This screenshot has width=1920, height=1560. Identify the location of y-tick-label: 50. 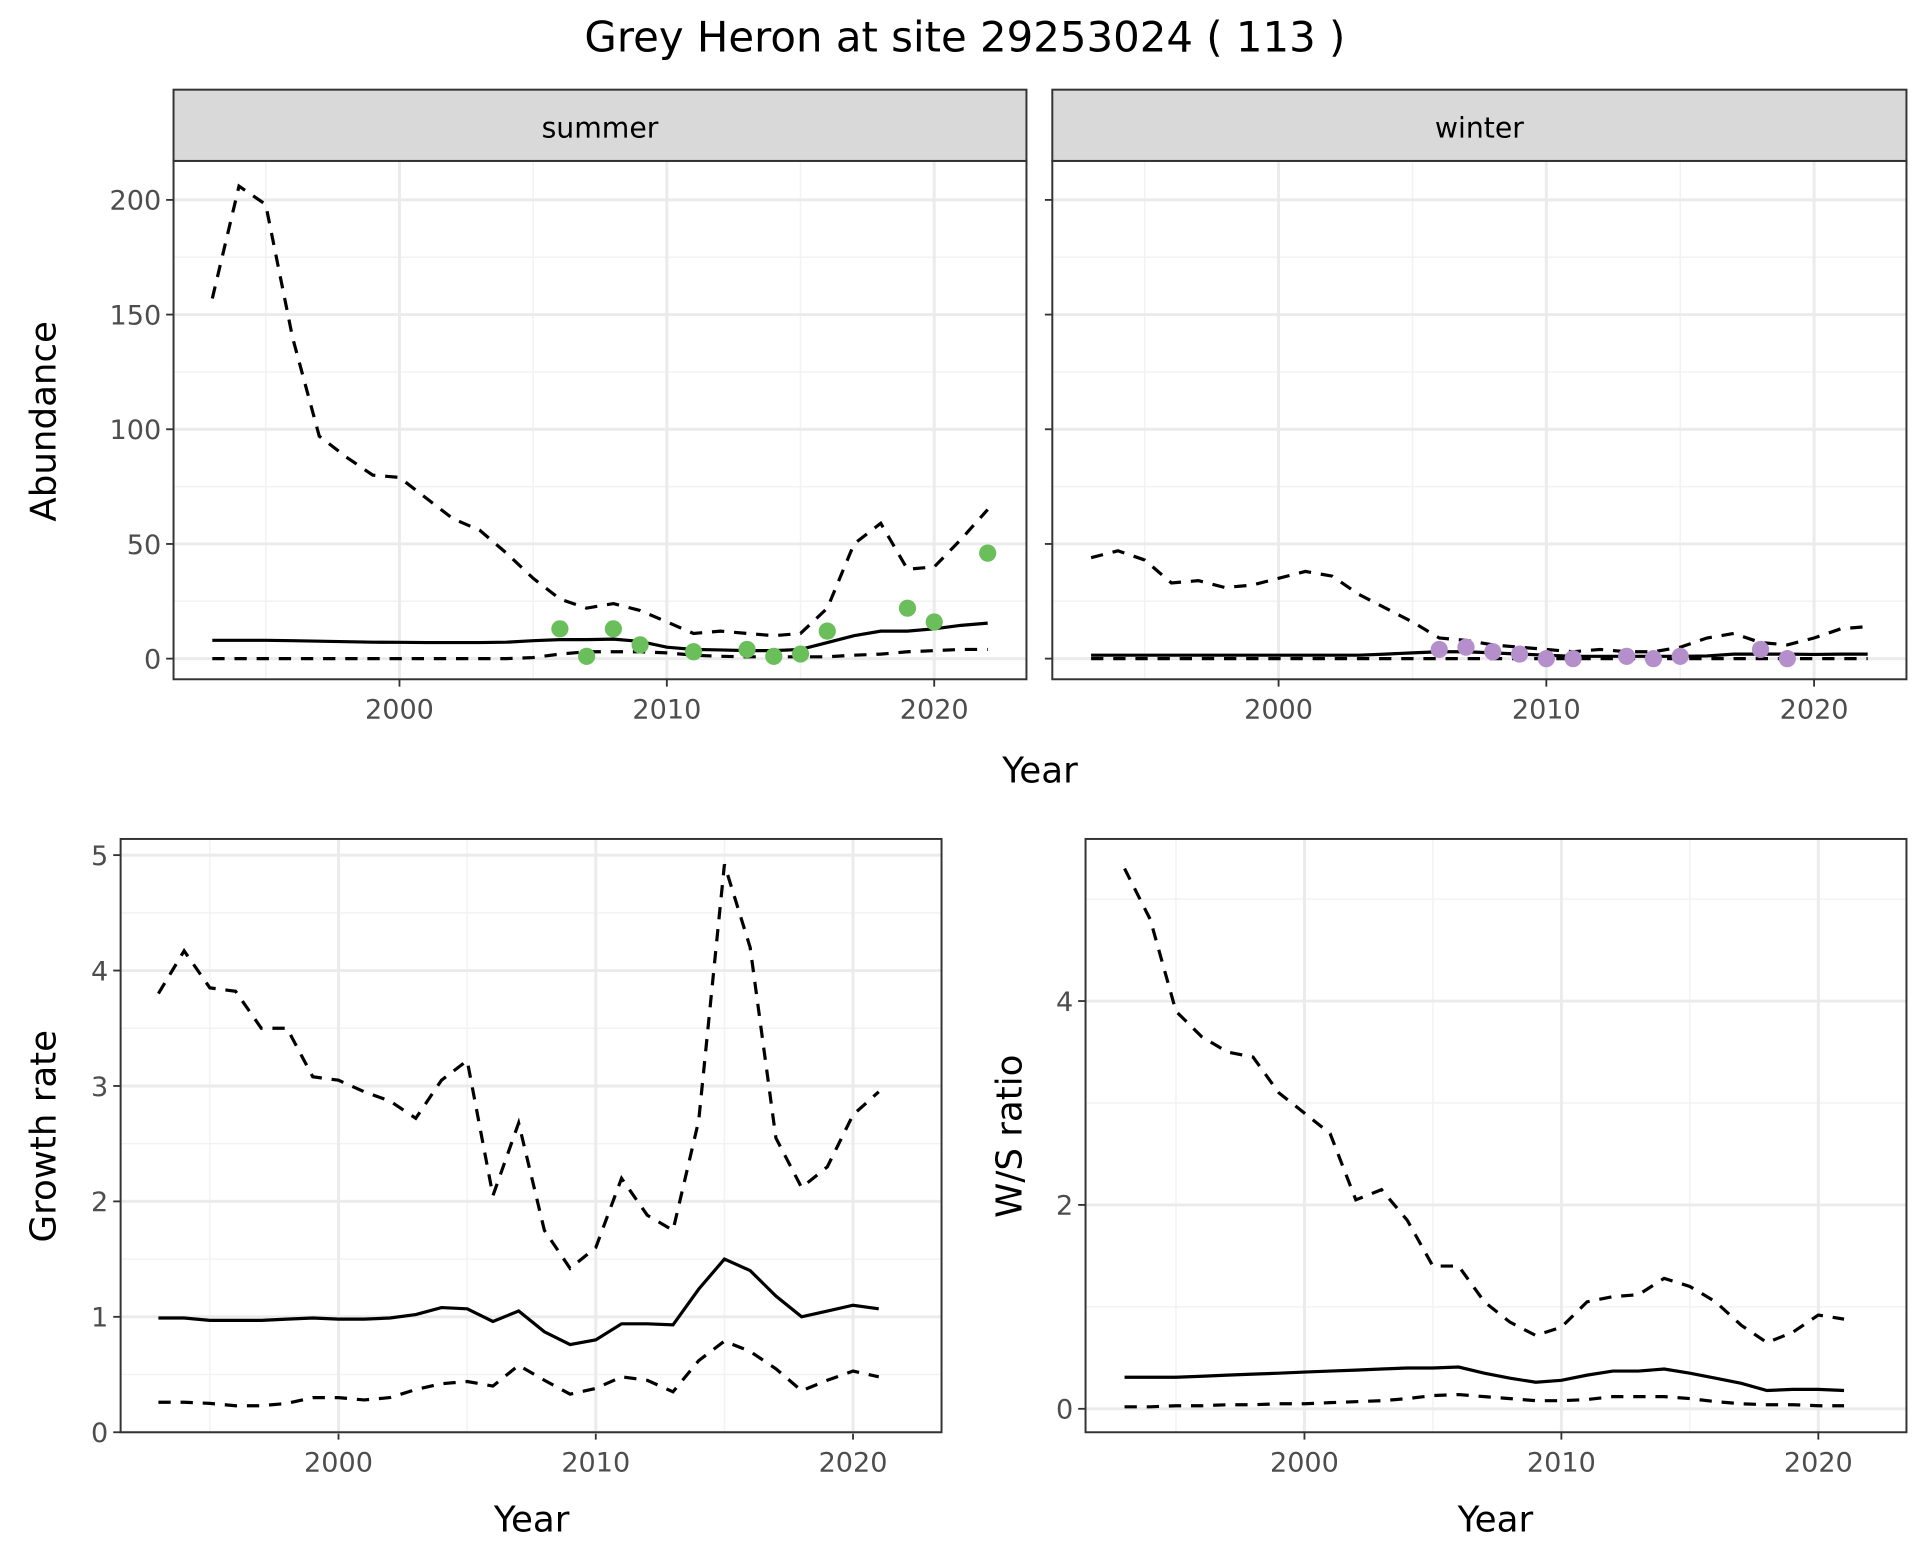
(144, 545).